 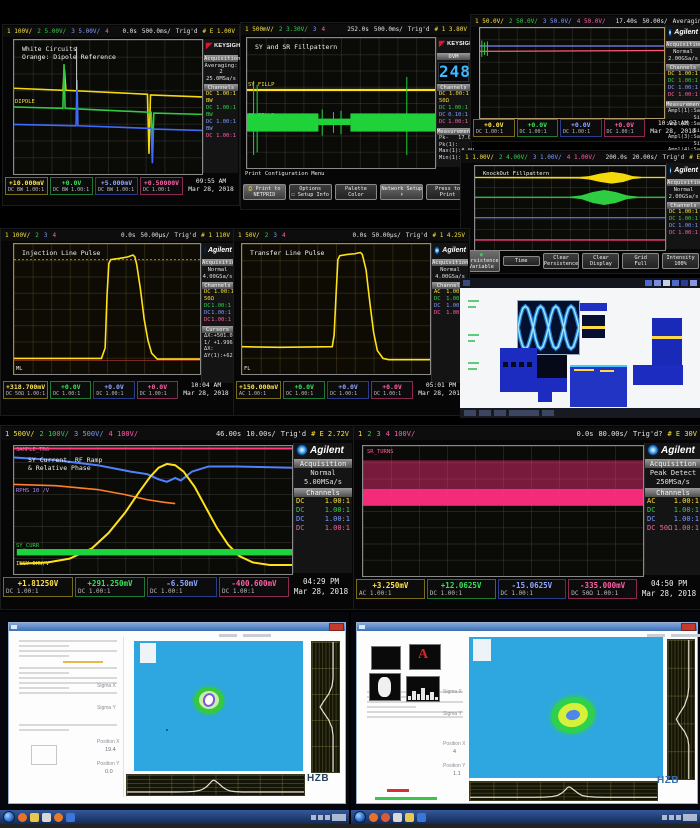 What do you see at coordinates (386, 658) in the screenshot?
I see `thumbnail-dark` at bounding box center [386, 658].